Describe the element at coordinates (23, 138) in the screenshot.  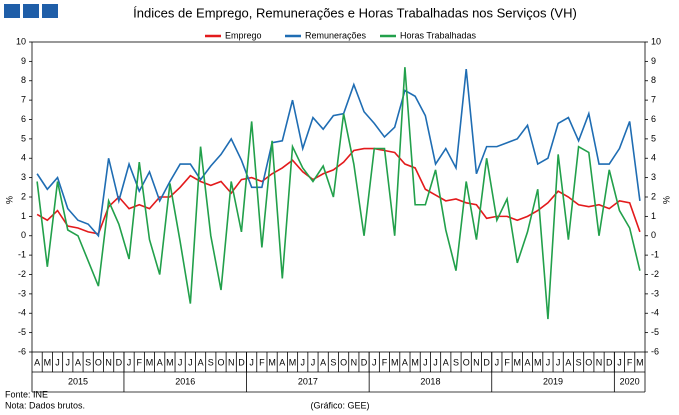
I see `y-tick-label: 5` at that location.